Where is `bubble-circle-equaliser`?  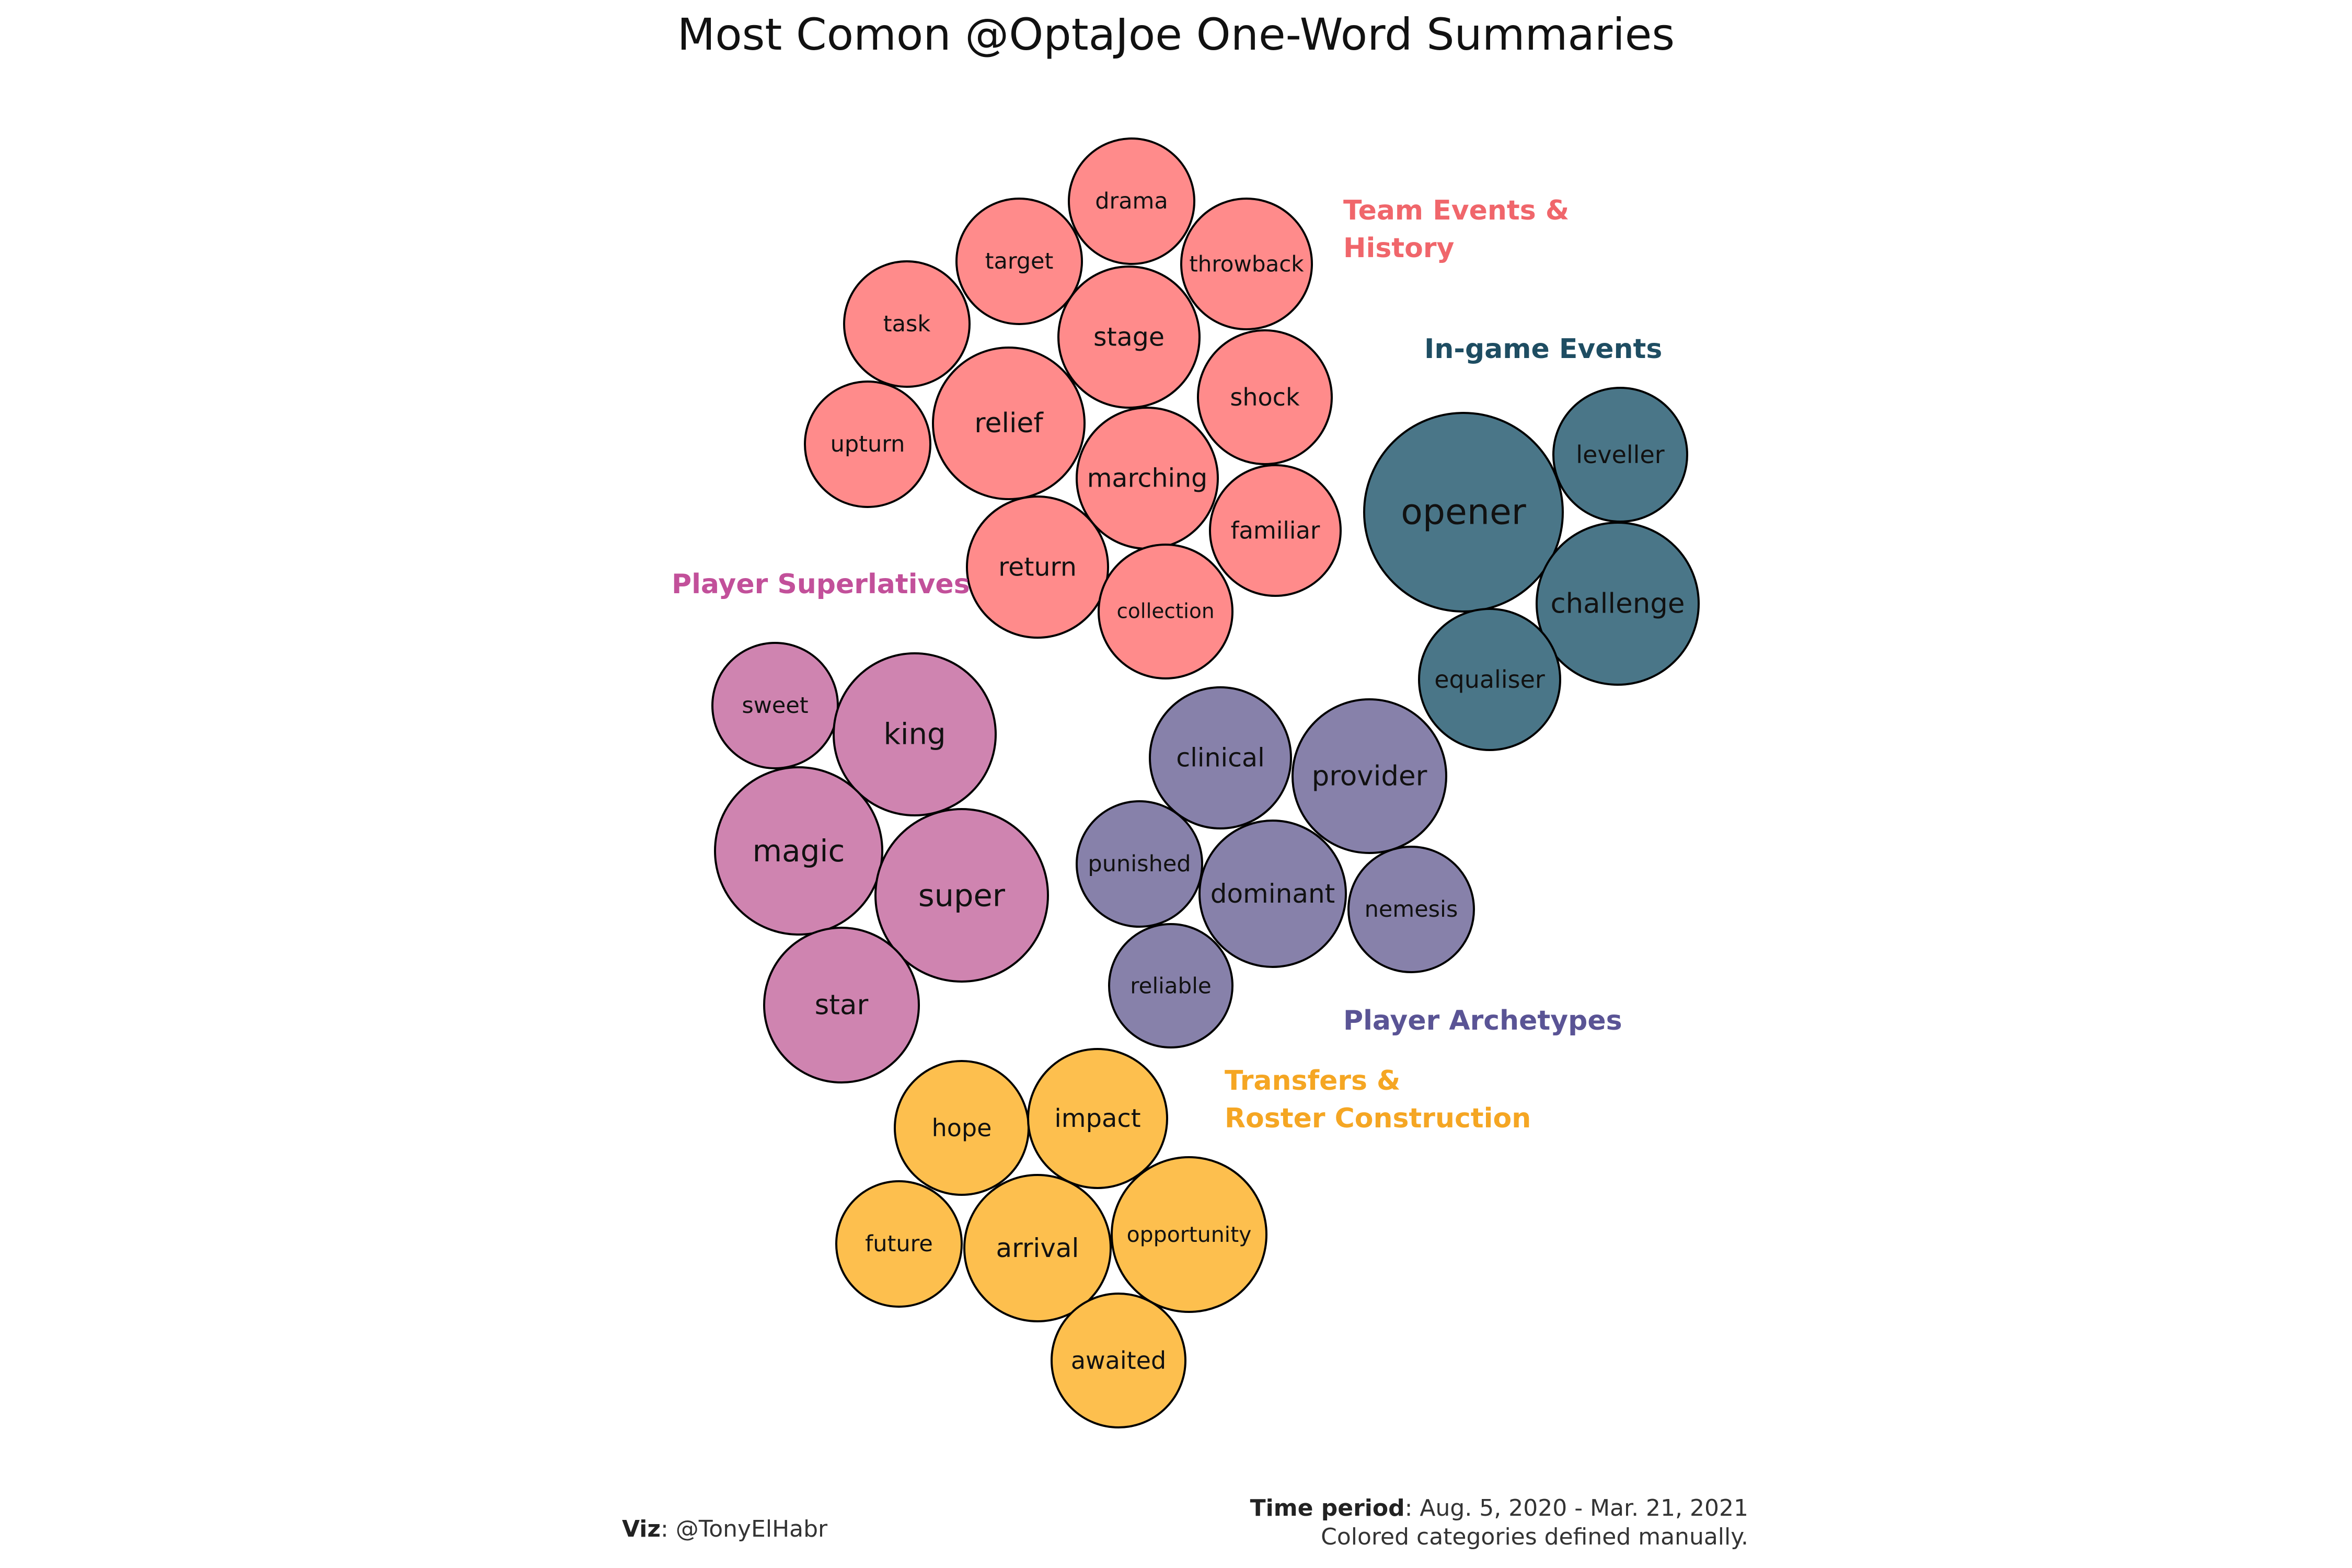 bubble-circle-equaliser is located at coordinates (1489, 679).